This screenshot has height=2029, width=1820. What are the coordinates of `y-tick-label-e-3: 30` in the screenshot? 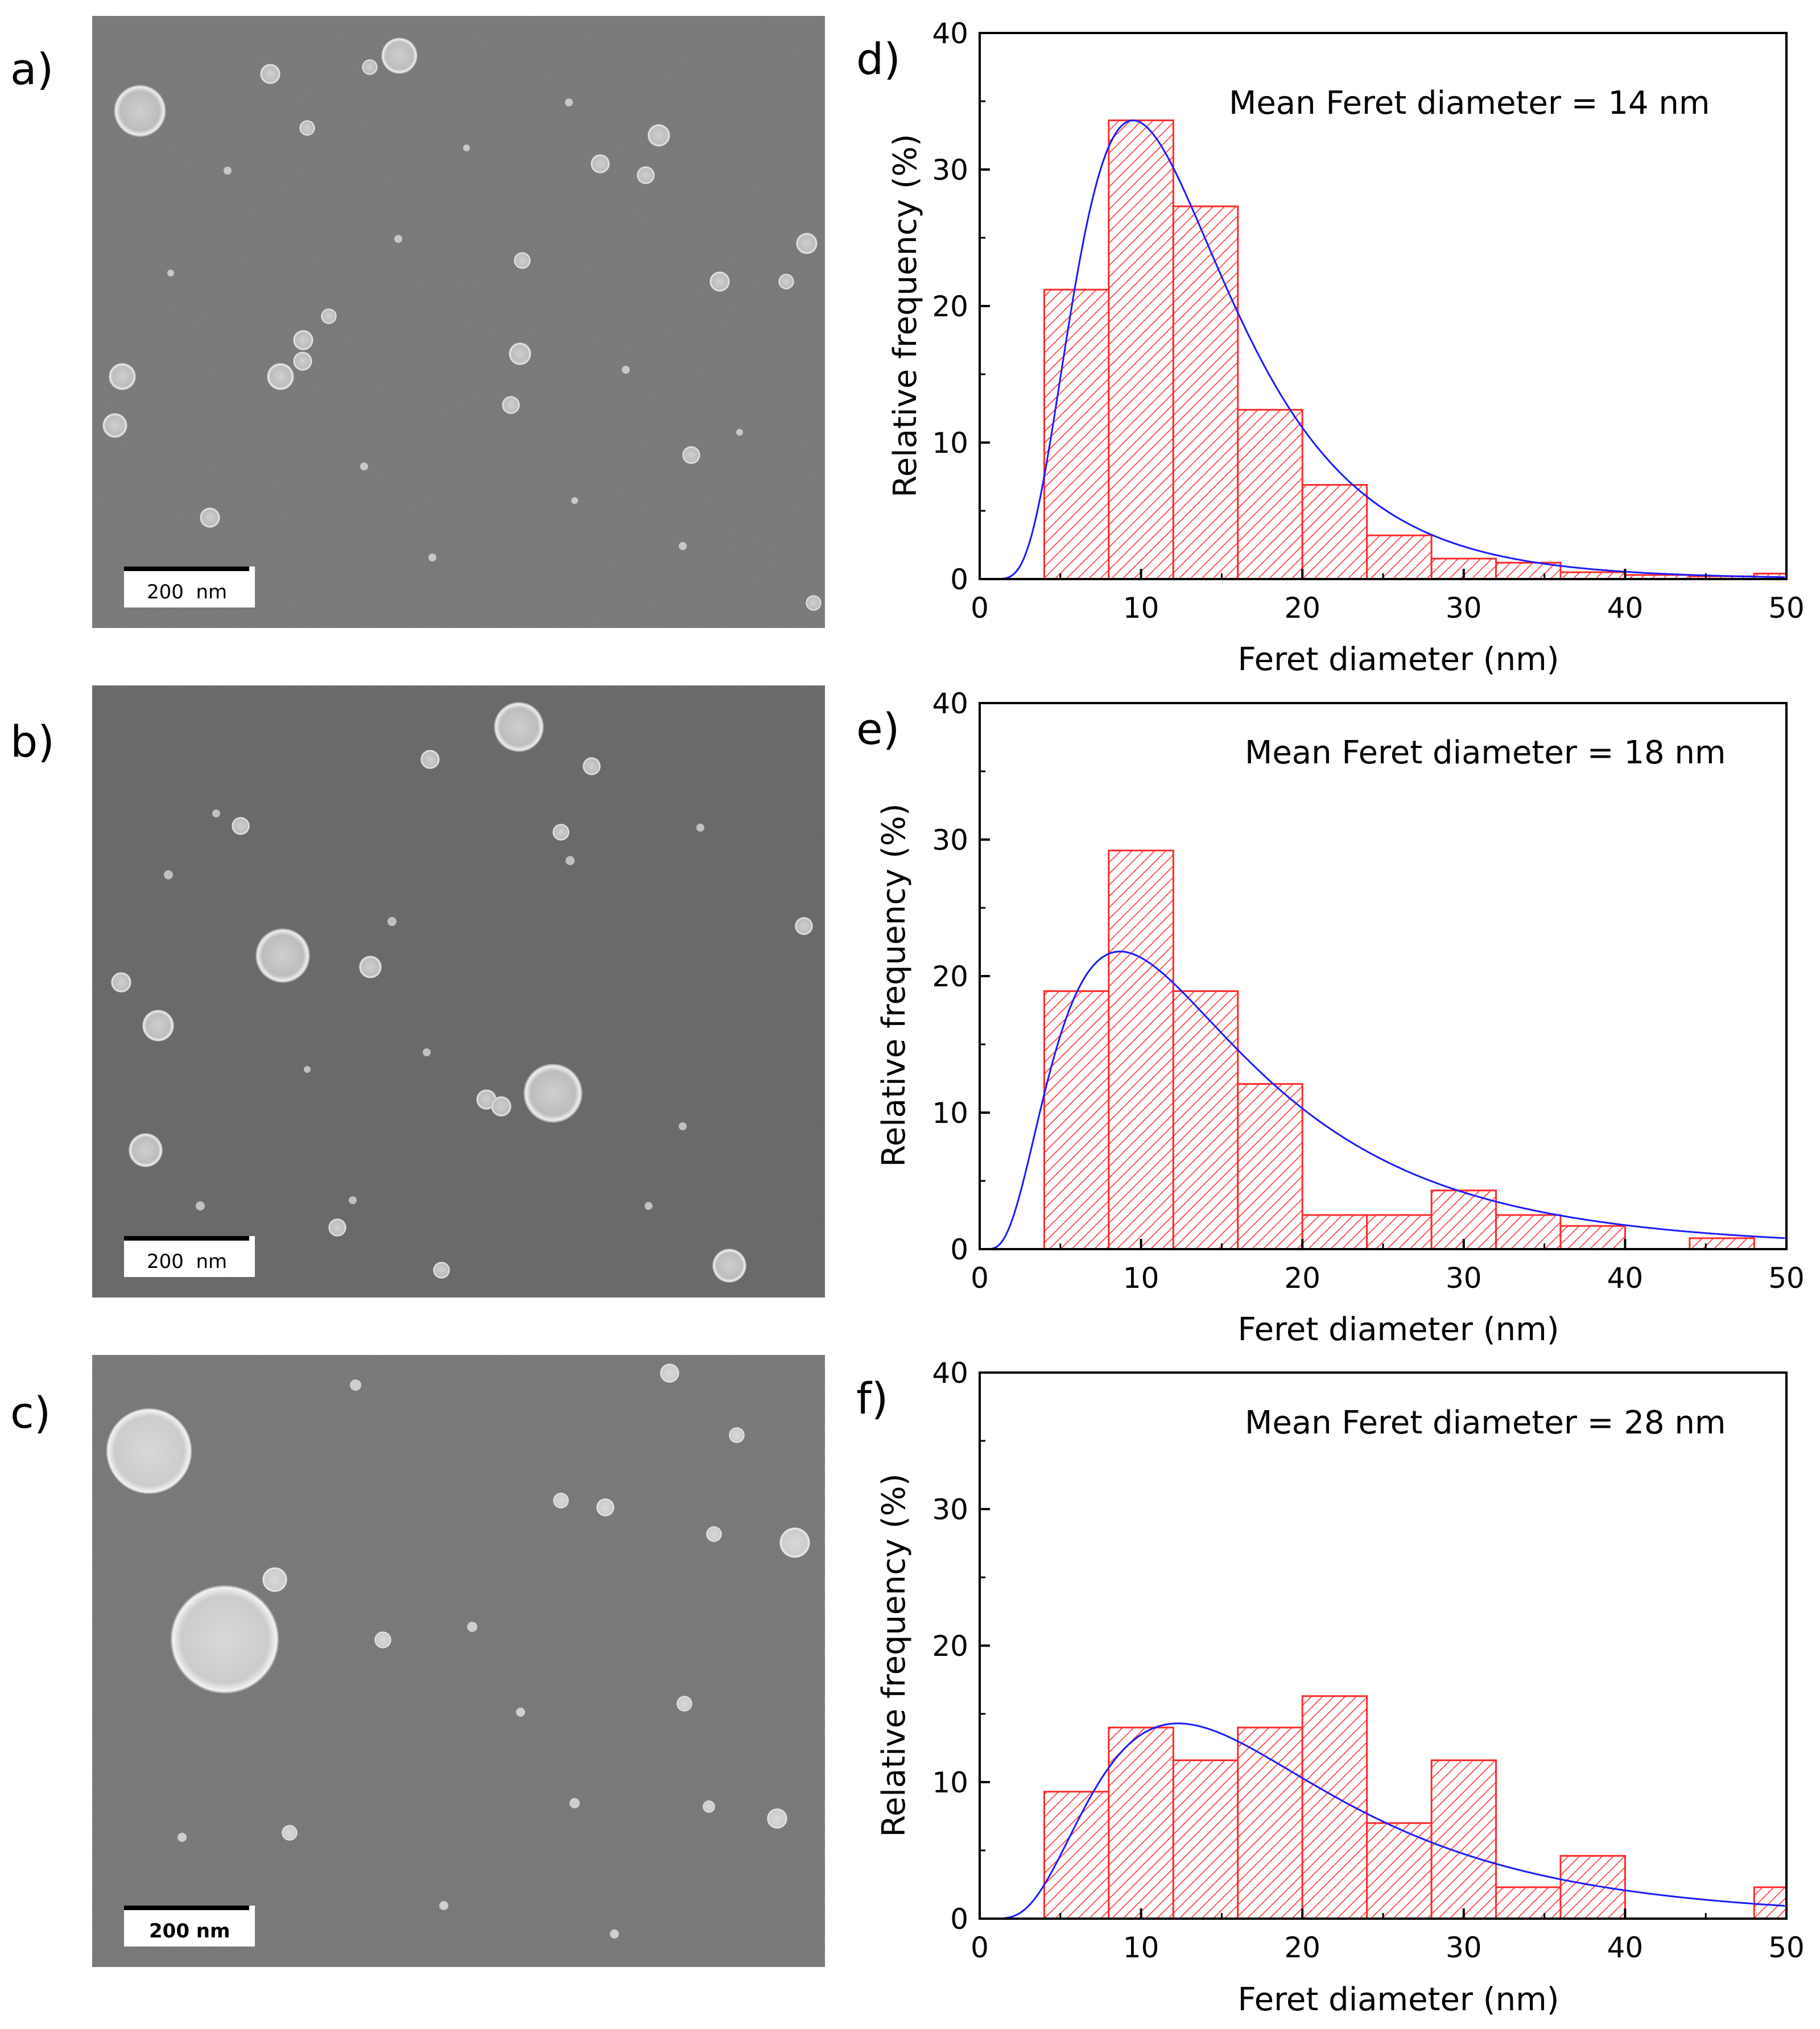 It's located at (950, 840).